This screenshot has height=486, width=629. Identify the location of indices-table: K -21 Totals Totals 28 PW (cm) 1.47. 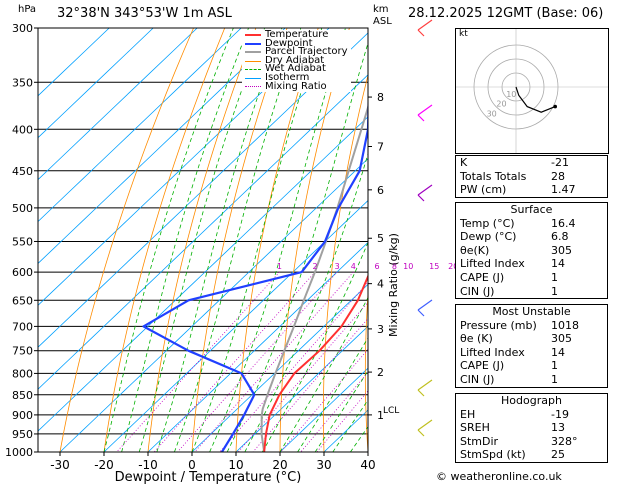
(531, 176).